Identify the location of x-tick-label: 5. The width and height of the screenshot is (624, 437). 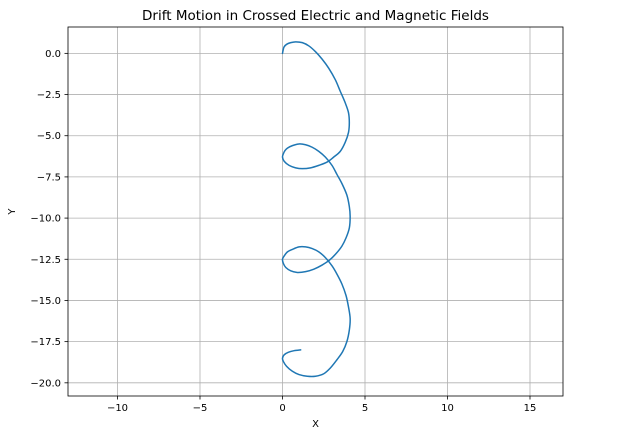
(365, 408).